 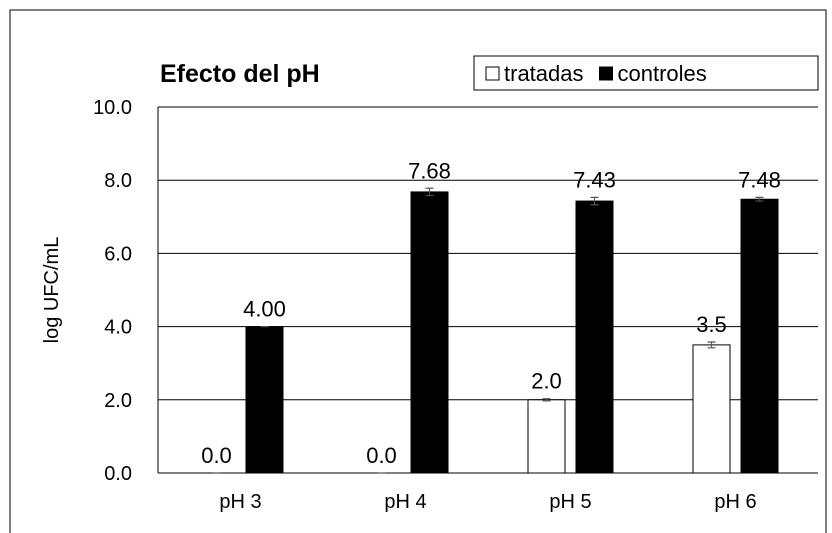 What do you see at coordinates (118, 474) in the screenshot?
I see `y-tick-label: 0.0` at bounding box center [118, 474].